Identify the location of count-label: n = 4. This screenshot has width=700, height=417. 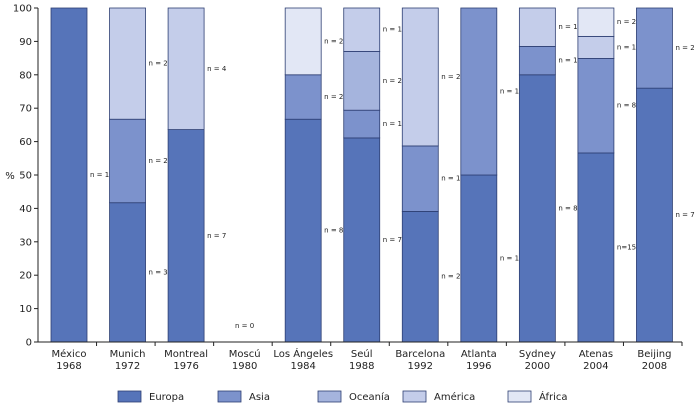
(217, 69).